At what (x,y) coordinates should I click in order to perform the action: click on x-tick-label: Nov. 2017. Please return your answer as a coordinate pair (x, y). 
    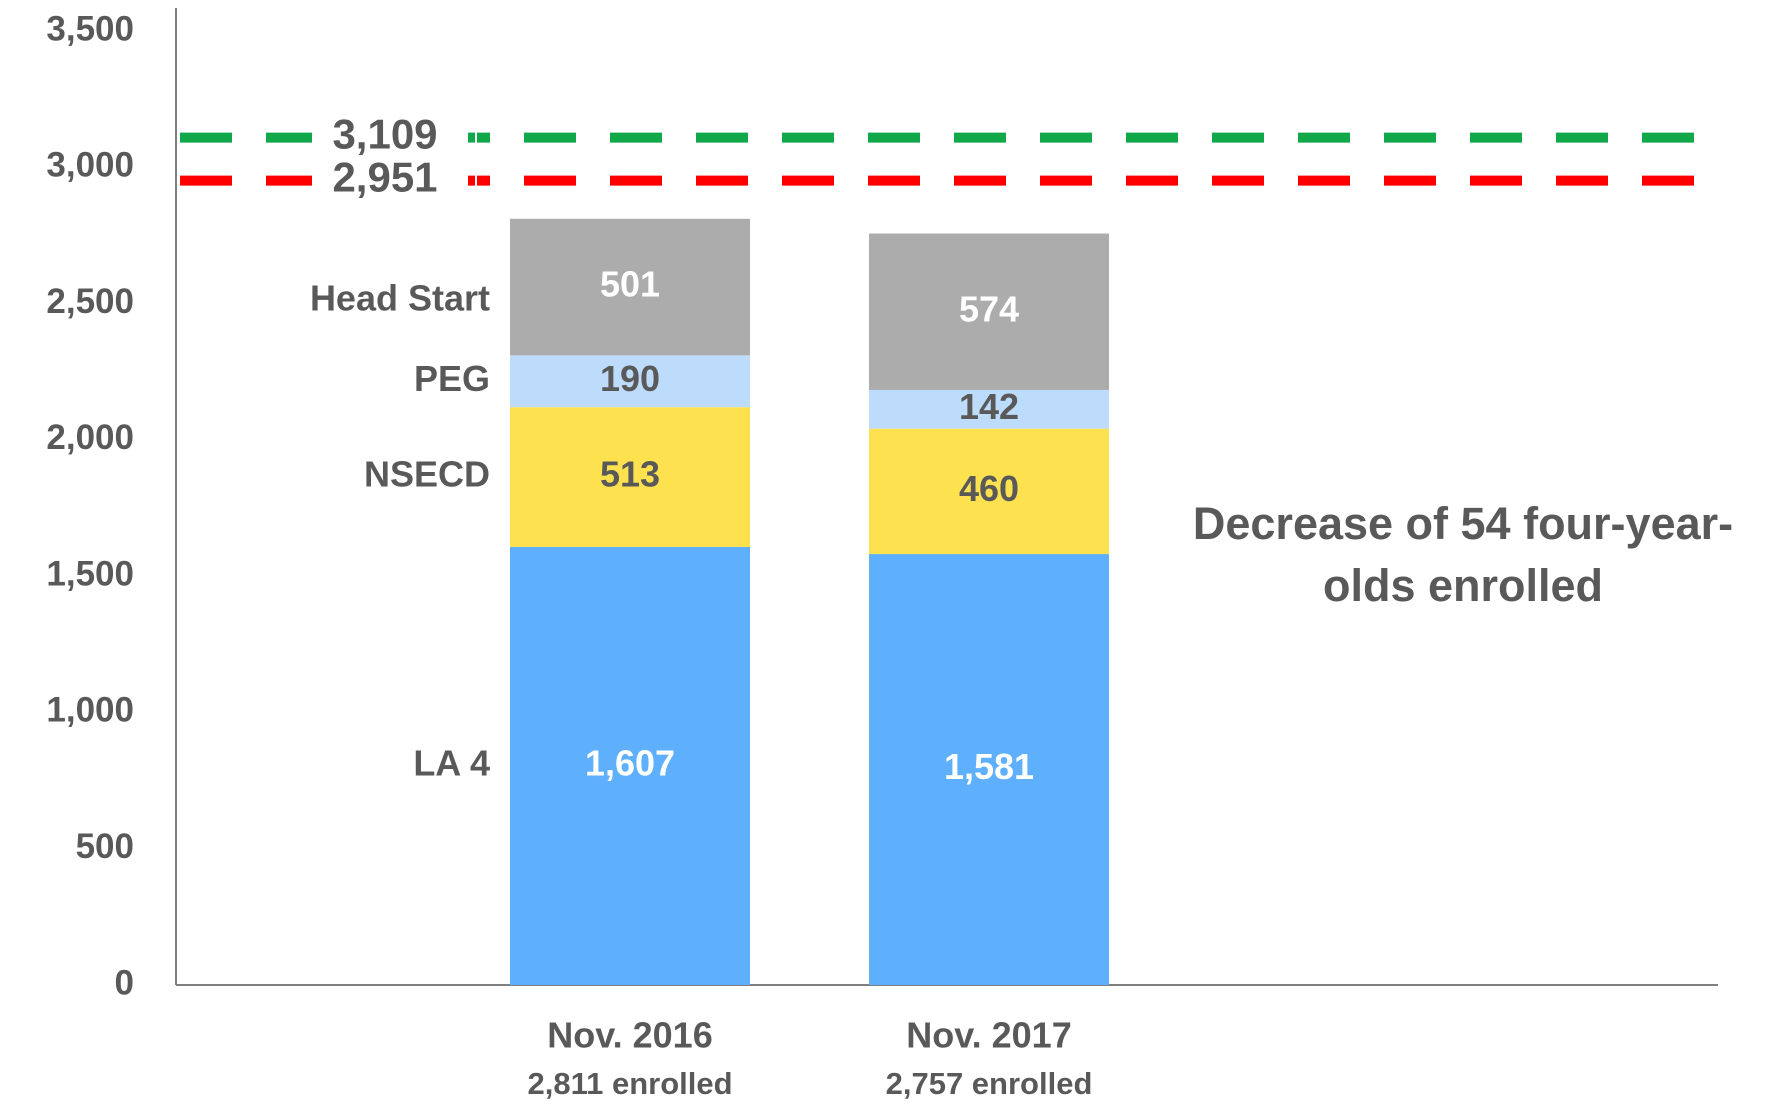
    Looking at the image, I should click on (988, 1035).